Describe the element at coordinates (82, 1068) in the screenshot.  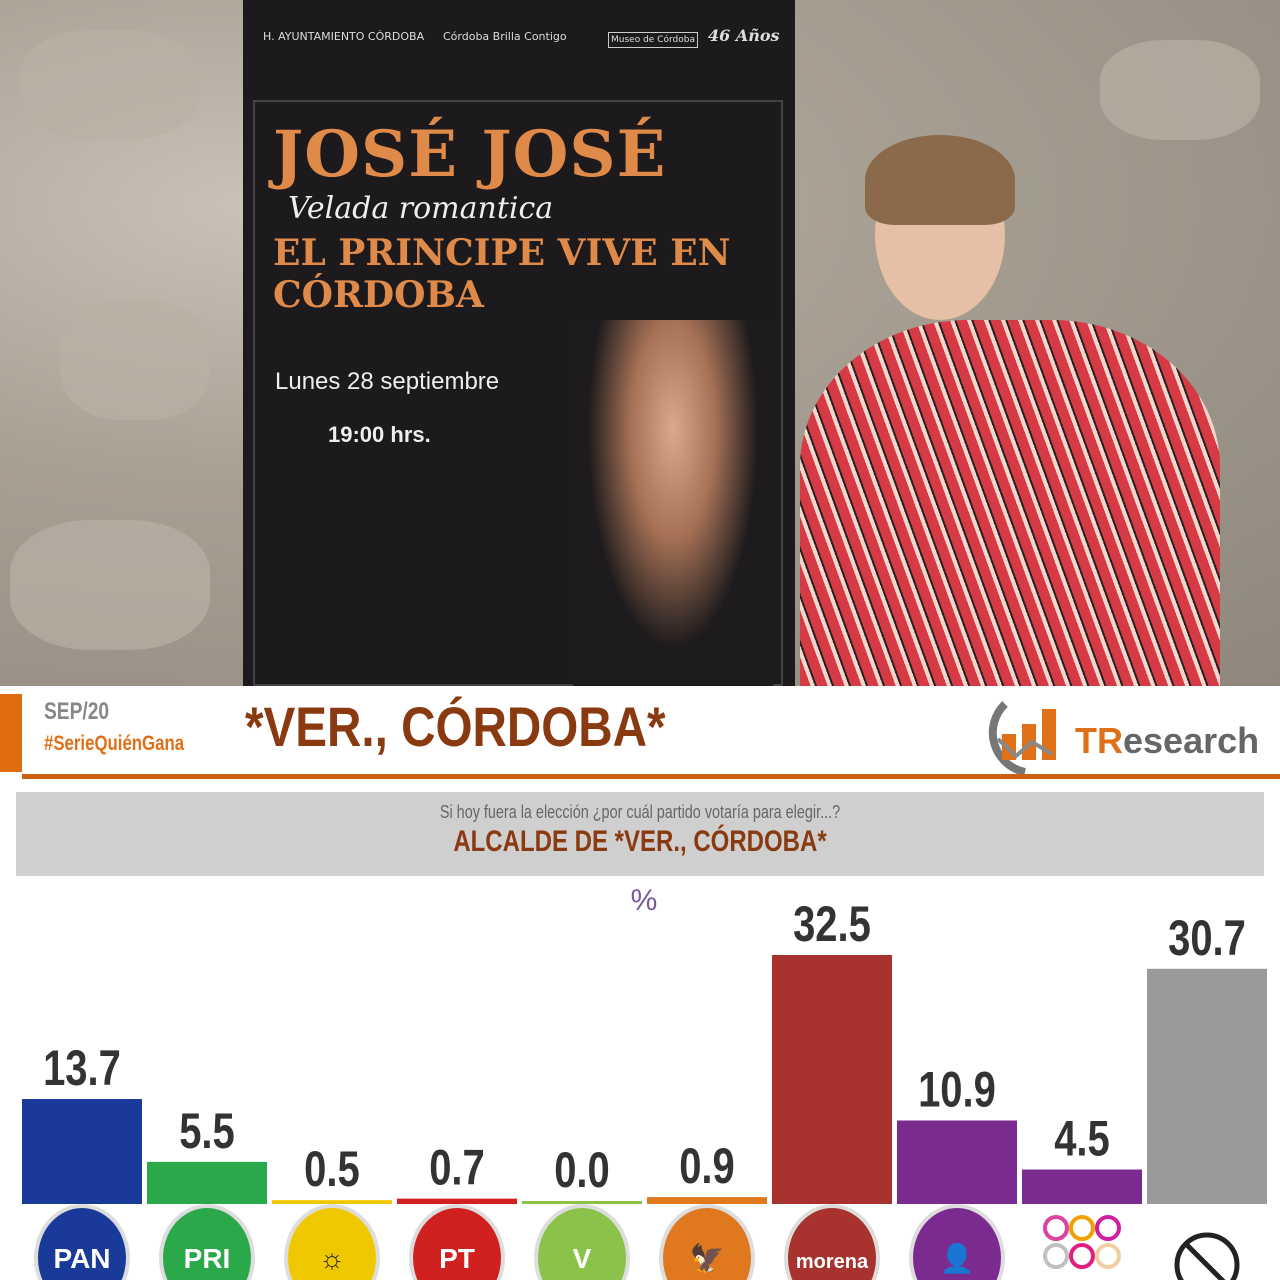
I see `data-label-pan: 13.7` at that location.